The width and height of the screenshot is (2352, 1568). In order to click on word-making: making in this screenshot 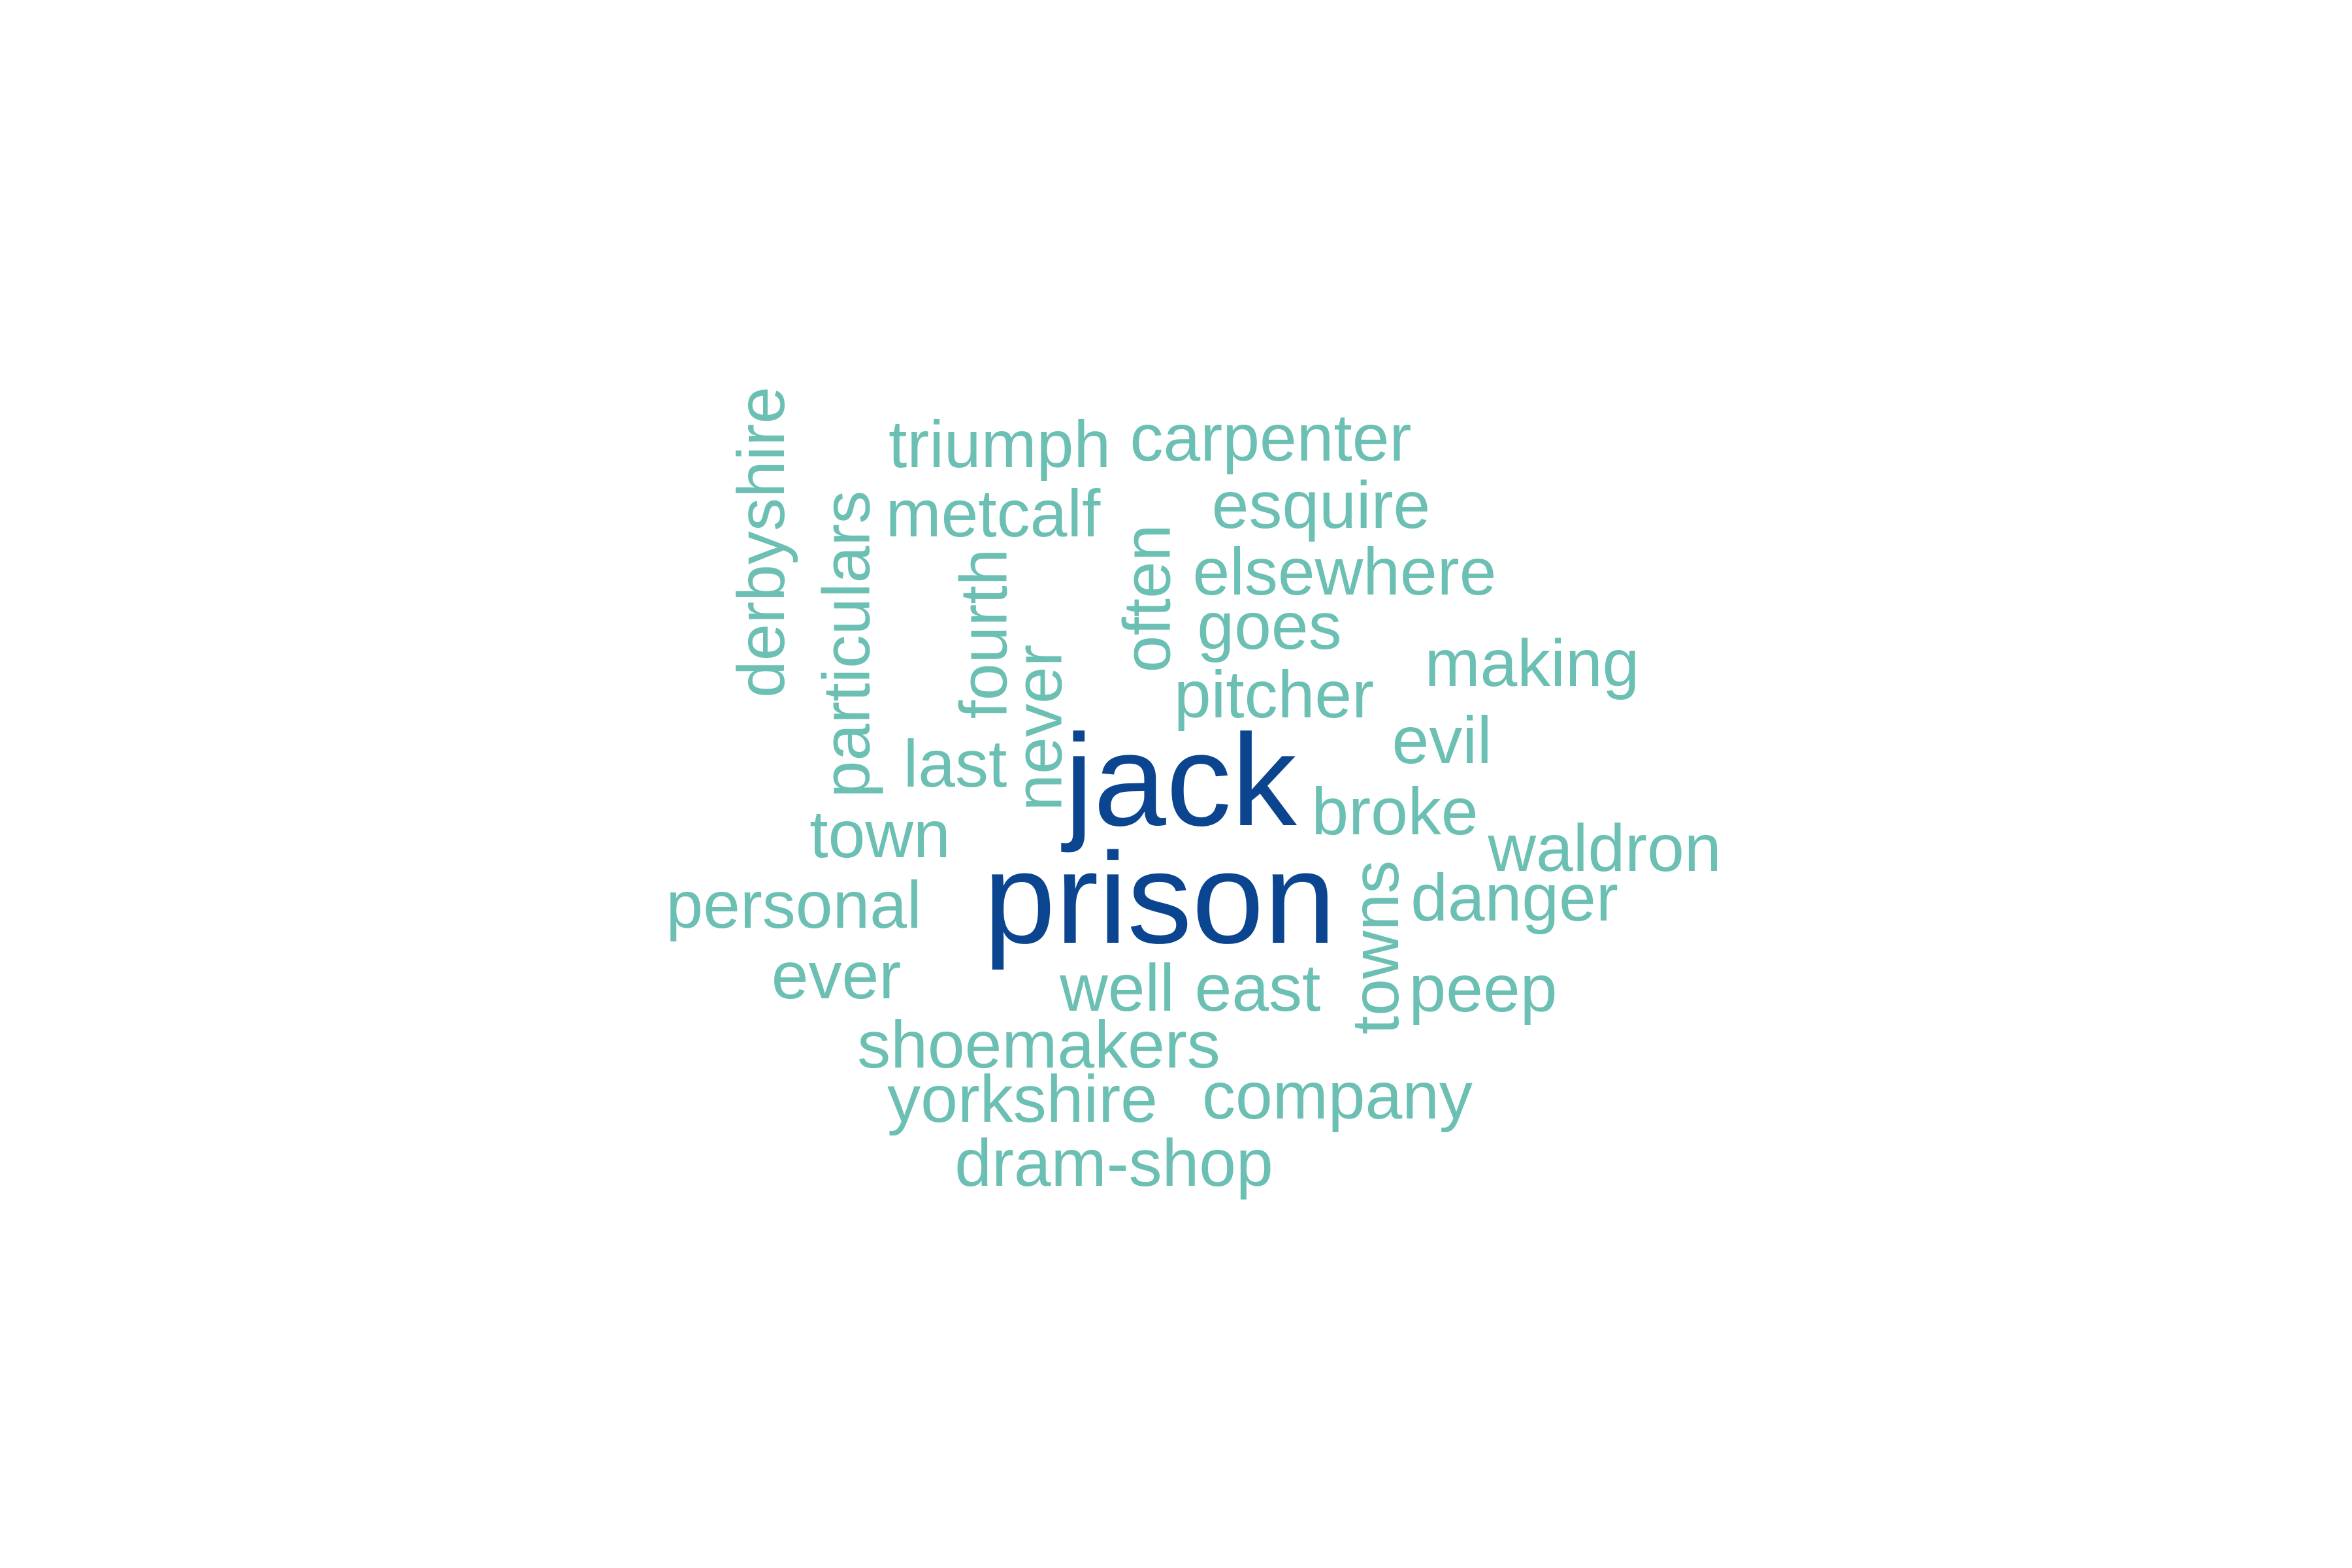, I will do `click(1532, 663)`.